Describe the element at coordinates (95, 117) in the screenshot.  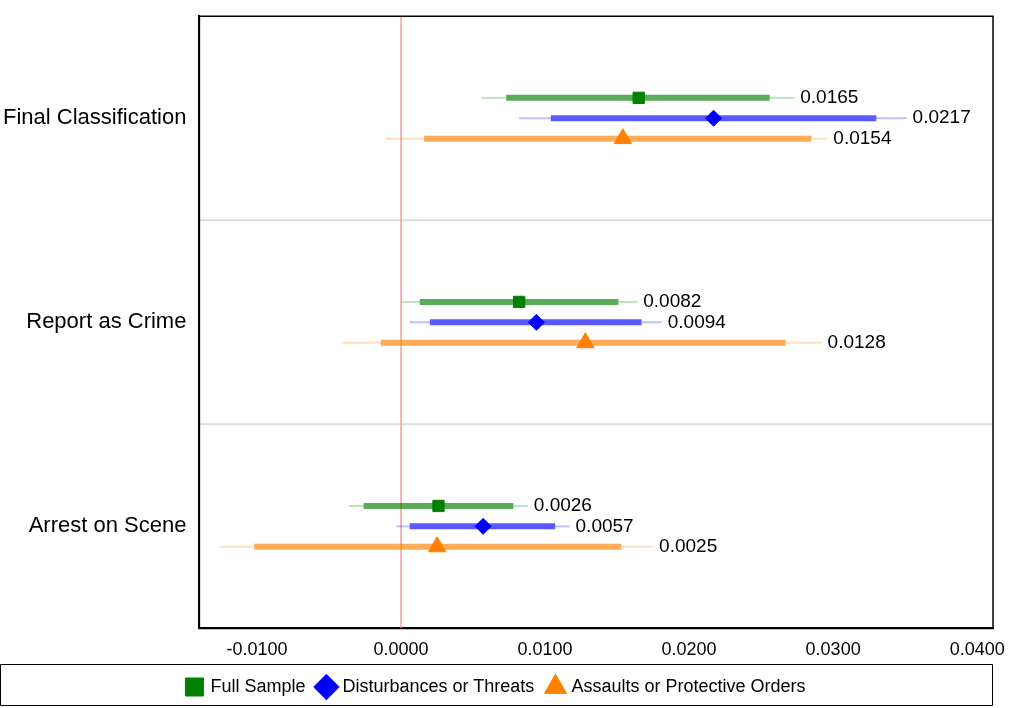
I see `y-tick-label: Final Classification` at that location.